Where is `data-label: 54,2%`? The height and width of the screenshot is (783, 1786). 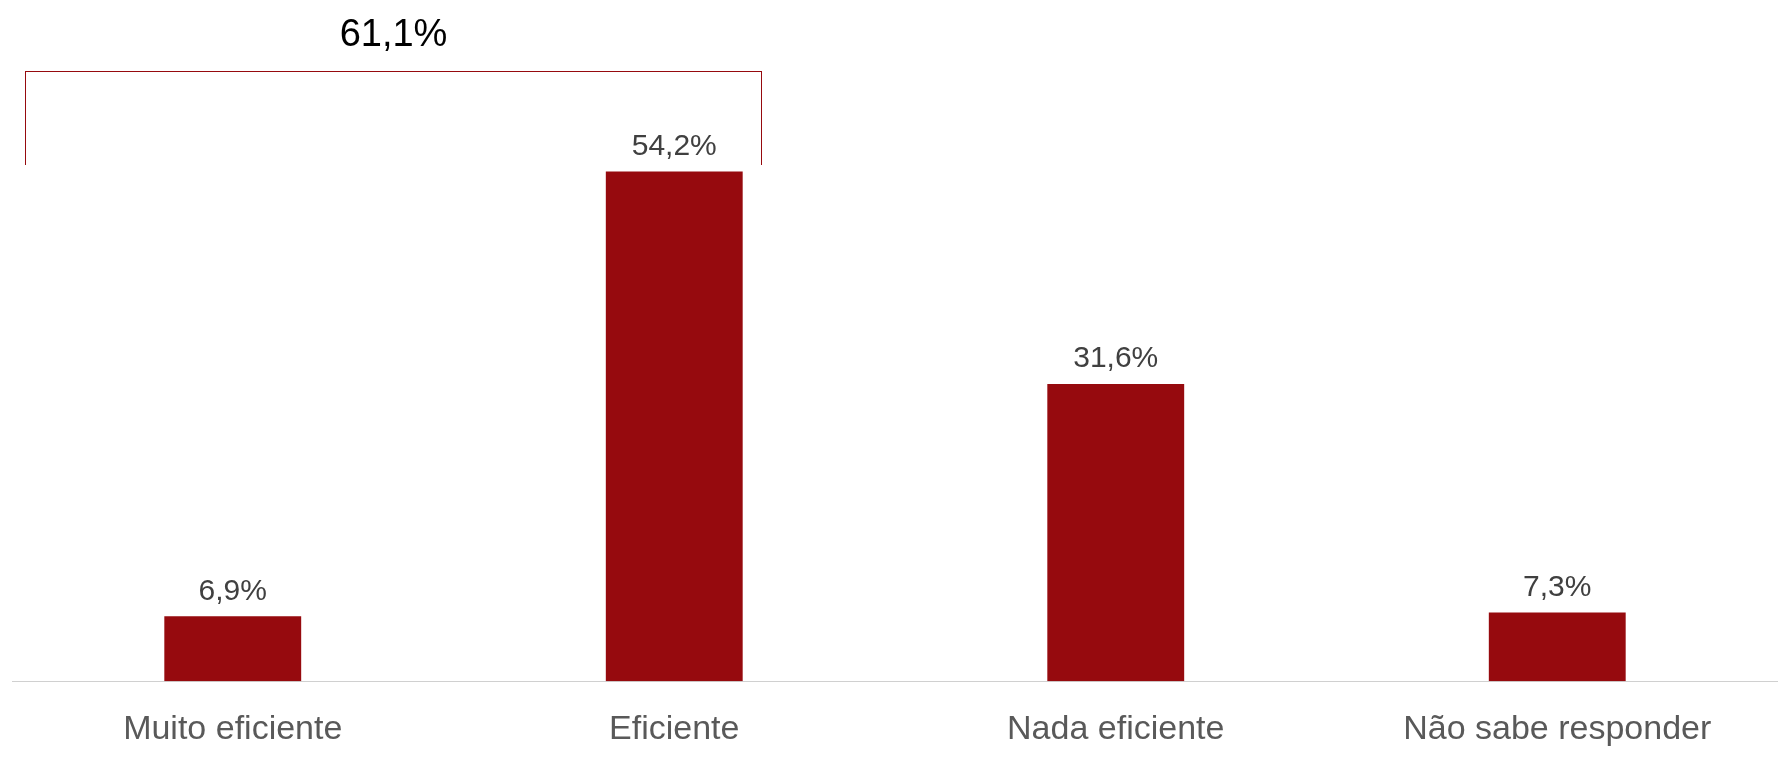
data-label: 54,2% is located at coordinates (674, 144).